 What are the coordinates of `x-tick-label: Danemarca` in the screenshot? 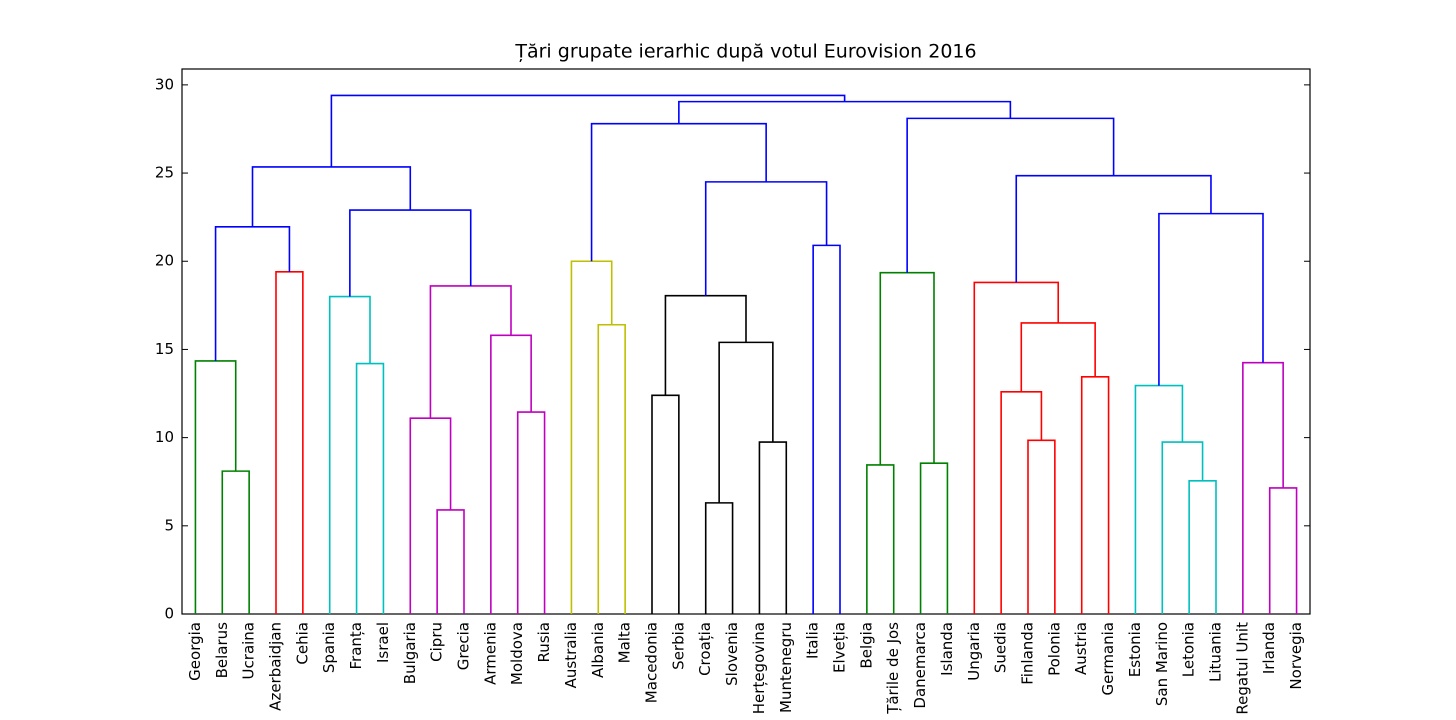 It's located at (920, 665).